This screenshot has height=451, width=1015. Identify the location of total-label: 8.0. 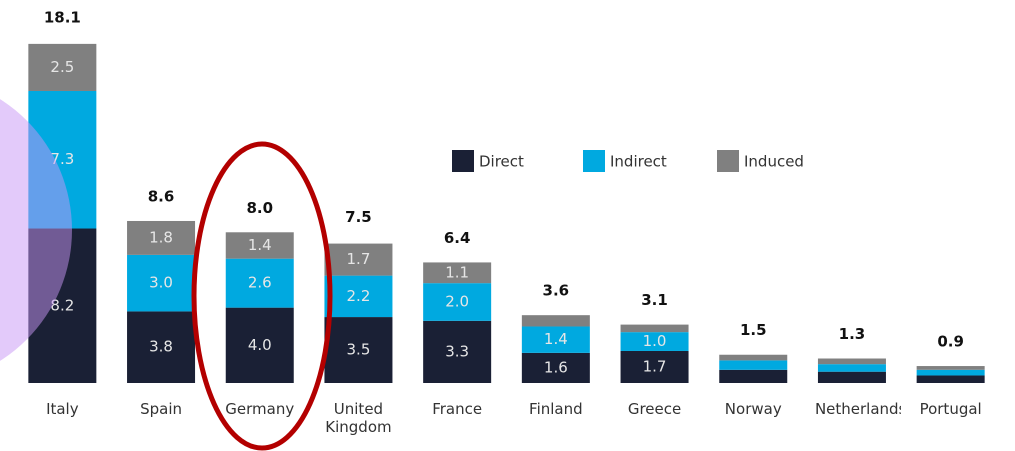
(259, 208).